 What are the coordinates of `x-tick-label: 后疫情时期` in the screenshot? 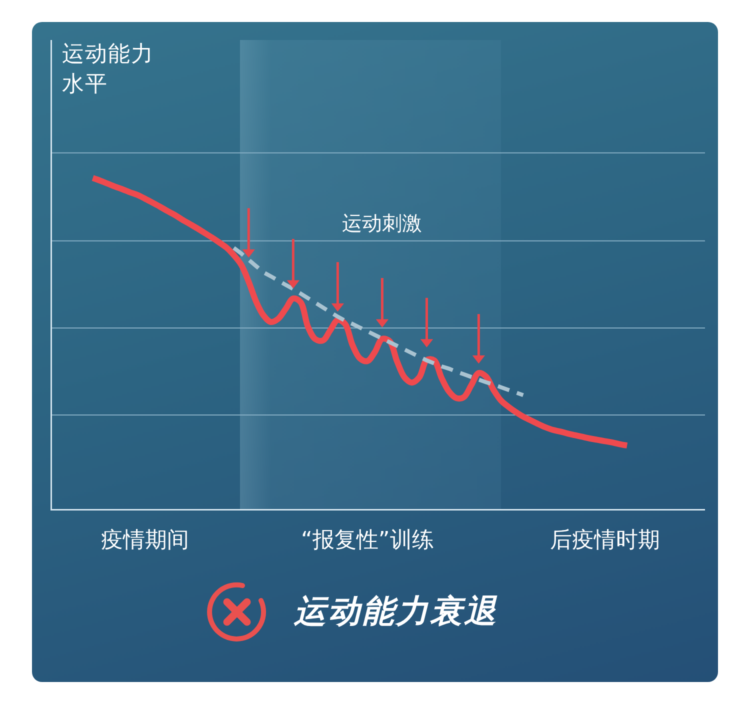 It's located at (605, 540).